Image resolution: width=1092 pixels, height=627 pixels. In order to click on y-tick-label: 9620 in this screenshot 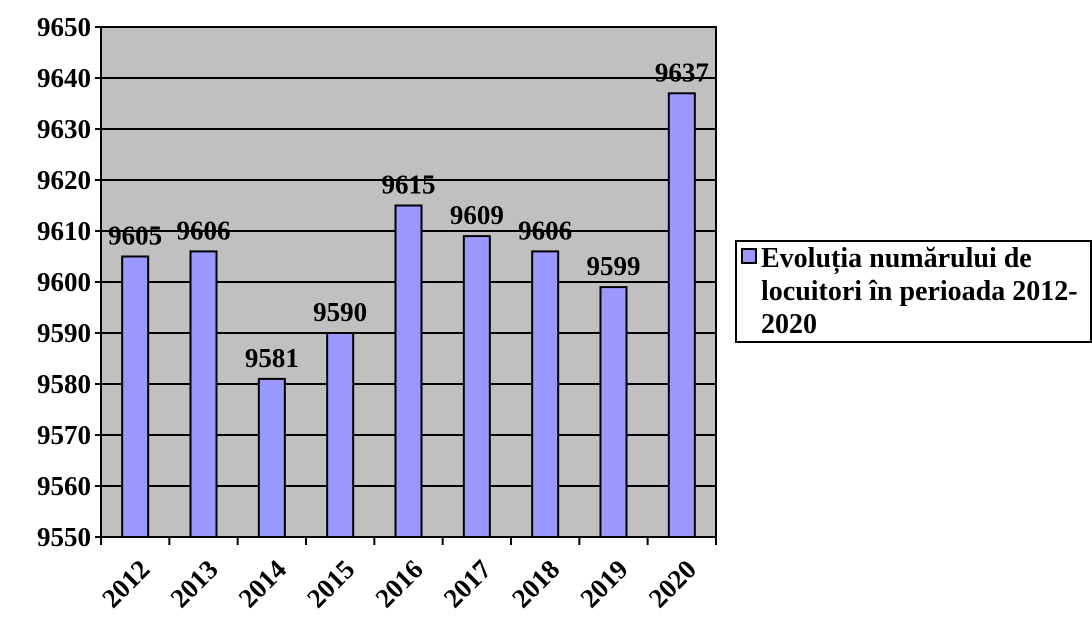, I will do `click(64, 180)`.